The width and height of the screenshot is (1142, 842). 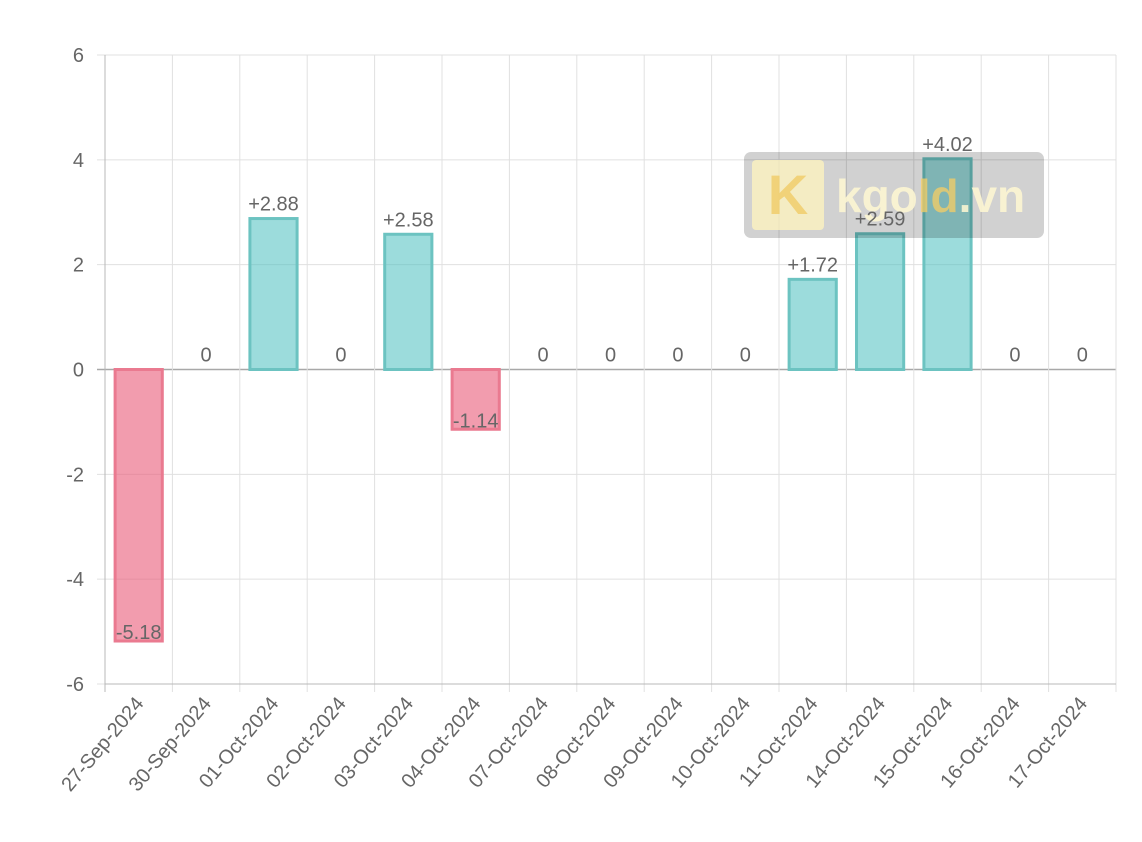 What do you see at coordinates (75, 580) in the screenshot?
I see `y-tick-label: -4` at bounding box center [75, 580].